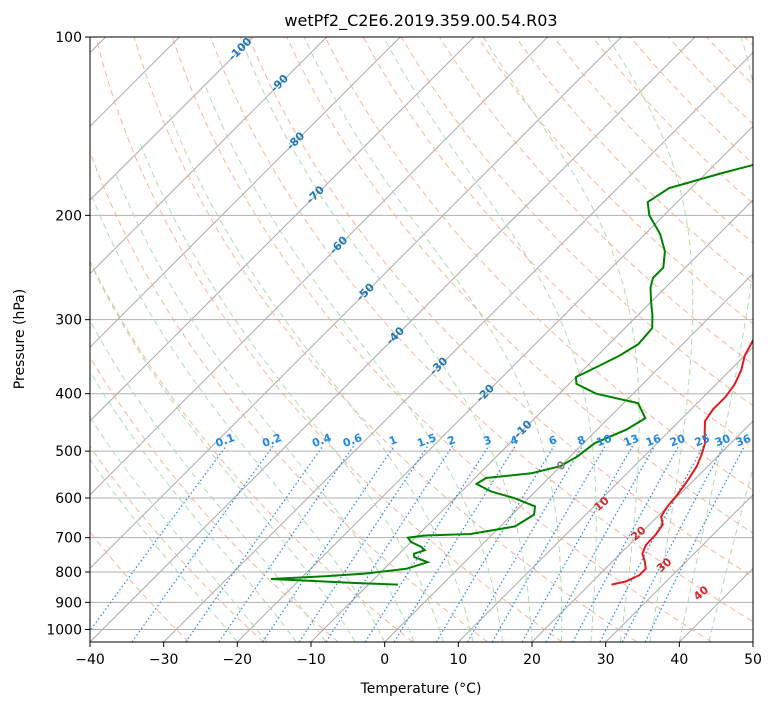  I want to click on mixing-ratio-labels: 0.1 0.2 0.4 0.6 1 1.5 2 3 4 6 8 10 13 16 20 25 30 36, so click(483, 440).